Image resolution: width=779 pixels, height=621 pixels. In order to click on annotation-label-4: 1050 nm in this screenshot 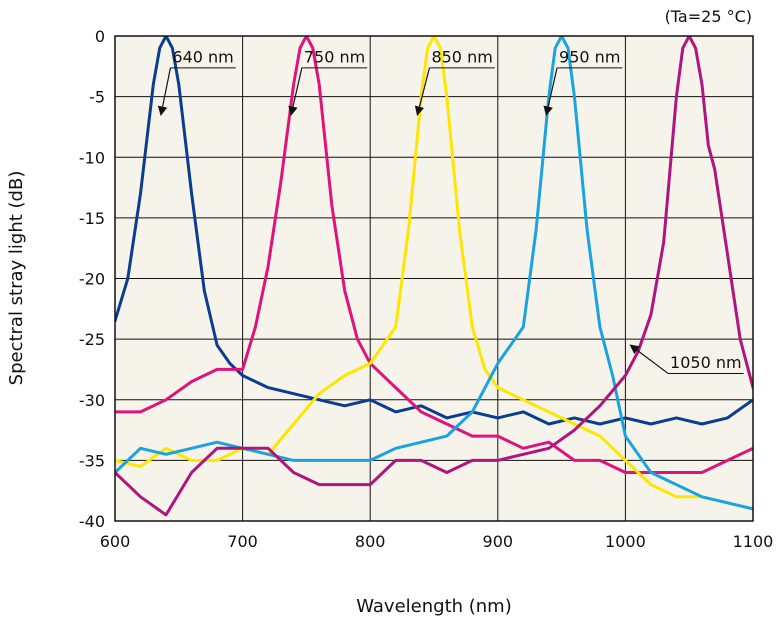, I will do `click(706, 362)`.